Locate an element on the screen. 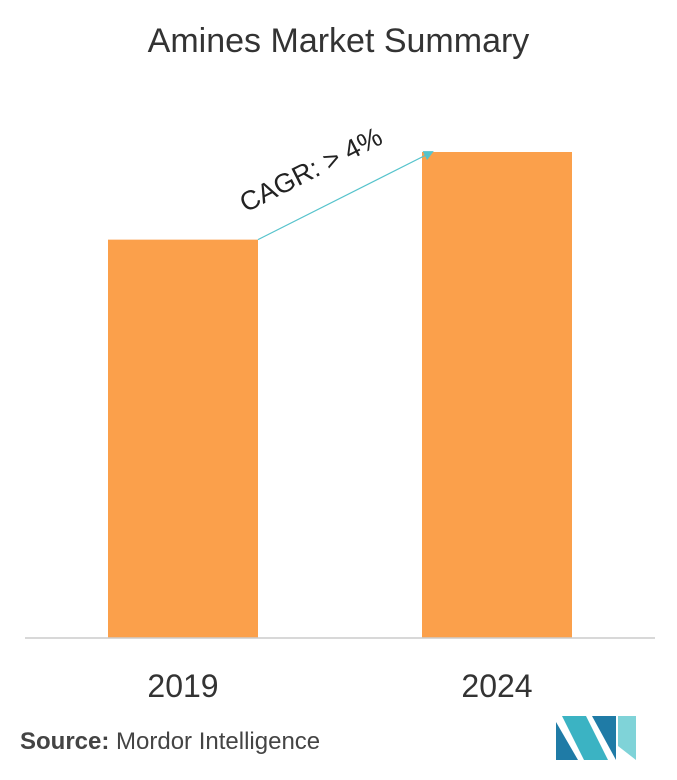 Image resolution: width=677 pixels, height=780 pixels. mordor-intelligence-logo-icon is located at coordinates (596, 738).